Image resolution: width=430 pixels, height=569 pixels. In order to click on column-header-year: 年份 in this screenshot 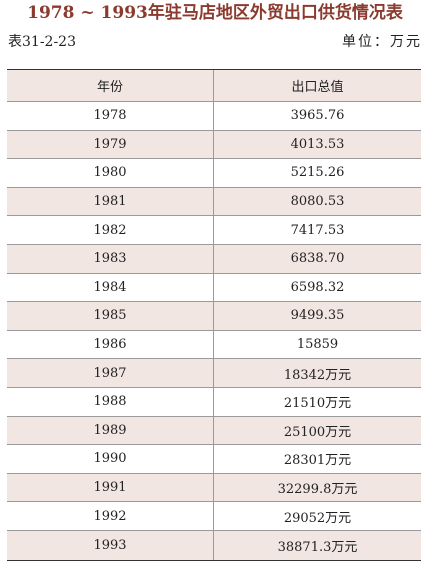, I will do `click(110, 85)`.